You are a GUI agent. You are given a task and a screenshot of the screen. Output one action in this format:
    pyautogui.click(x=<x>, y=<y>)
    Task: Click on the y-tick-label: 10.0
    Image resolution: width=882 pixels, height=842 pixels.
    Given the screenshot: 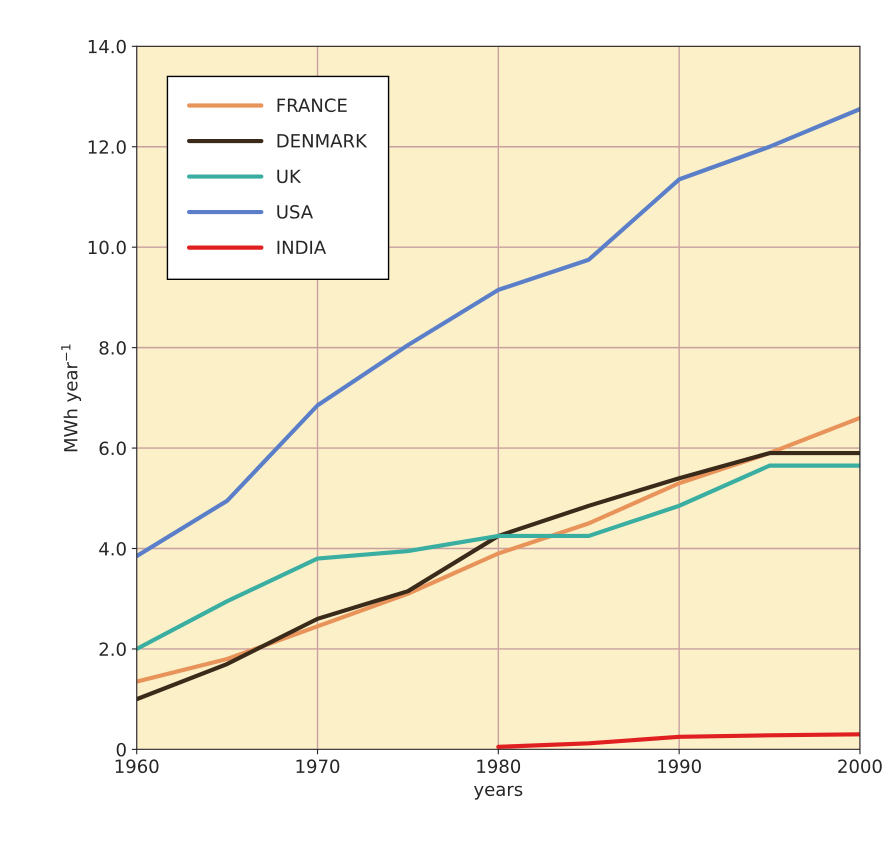 What is the action you would take?
    pyautogui.click(x=107, y=247)
    